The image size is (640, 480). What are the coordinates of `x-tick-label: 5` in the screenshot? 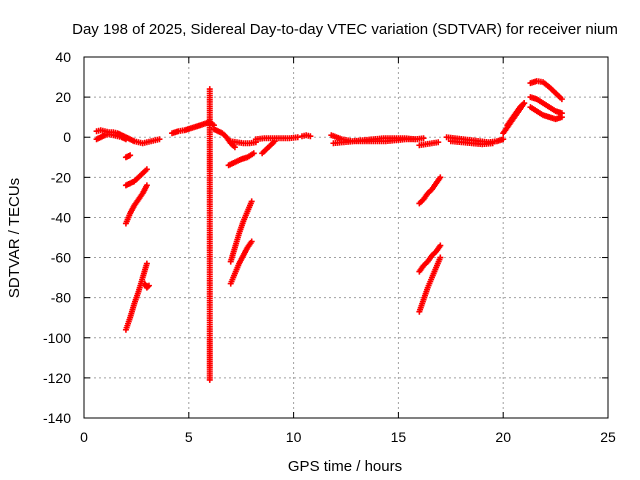 It's located at (189, 437).